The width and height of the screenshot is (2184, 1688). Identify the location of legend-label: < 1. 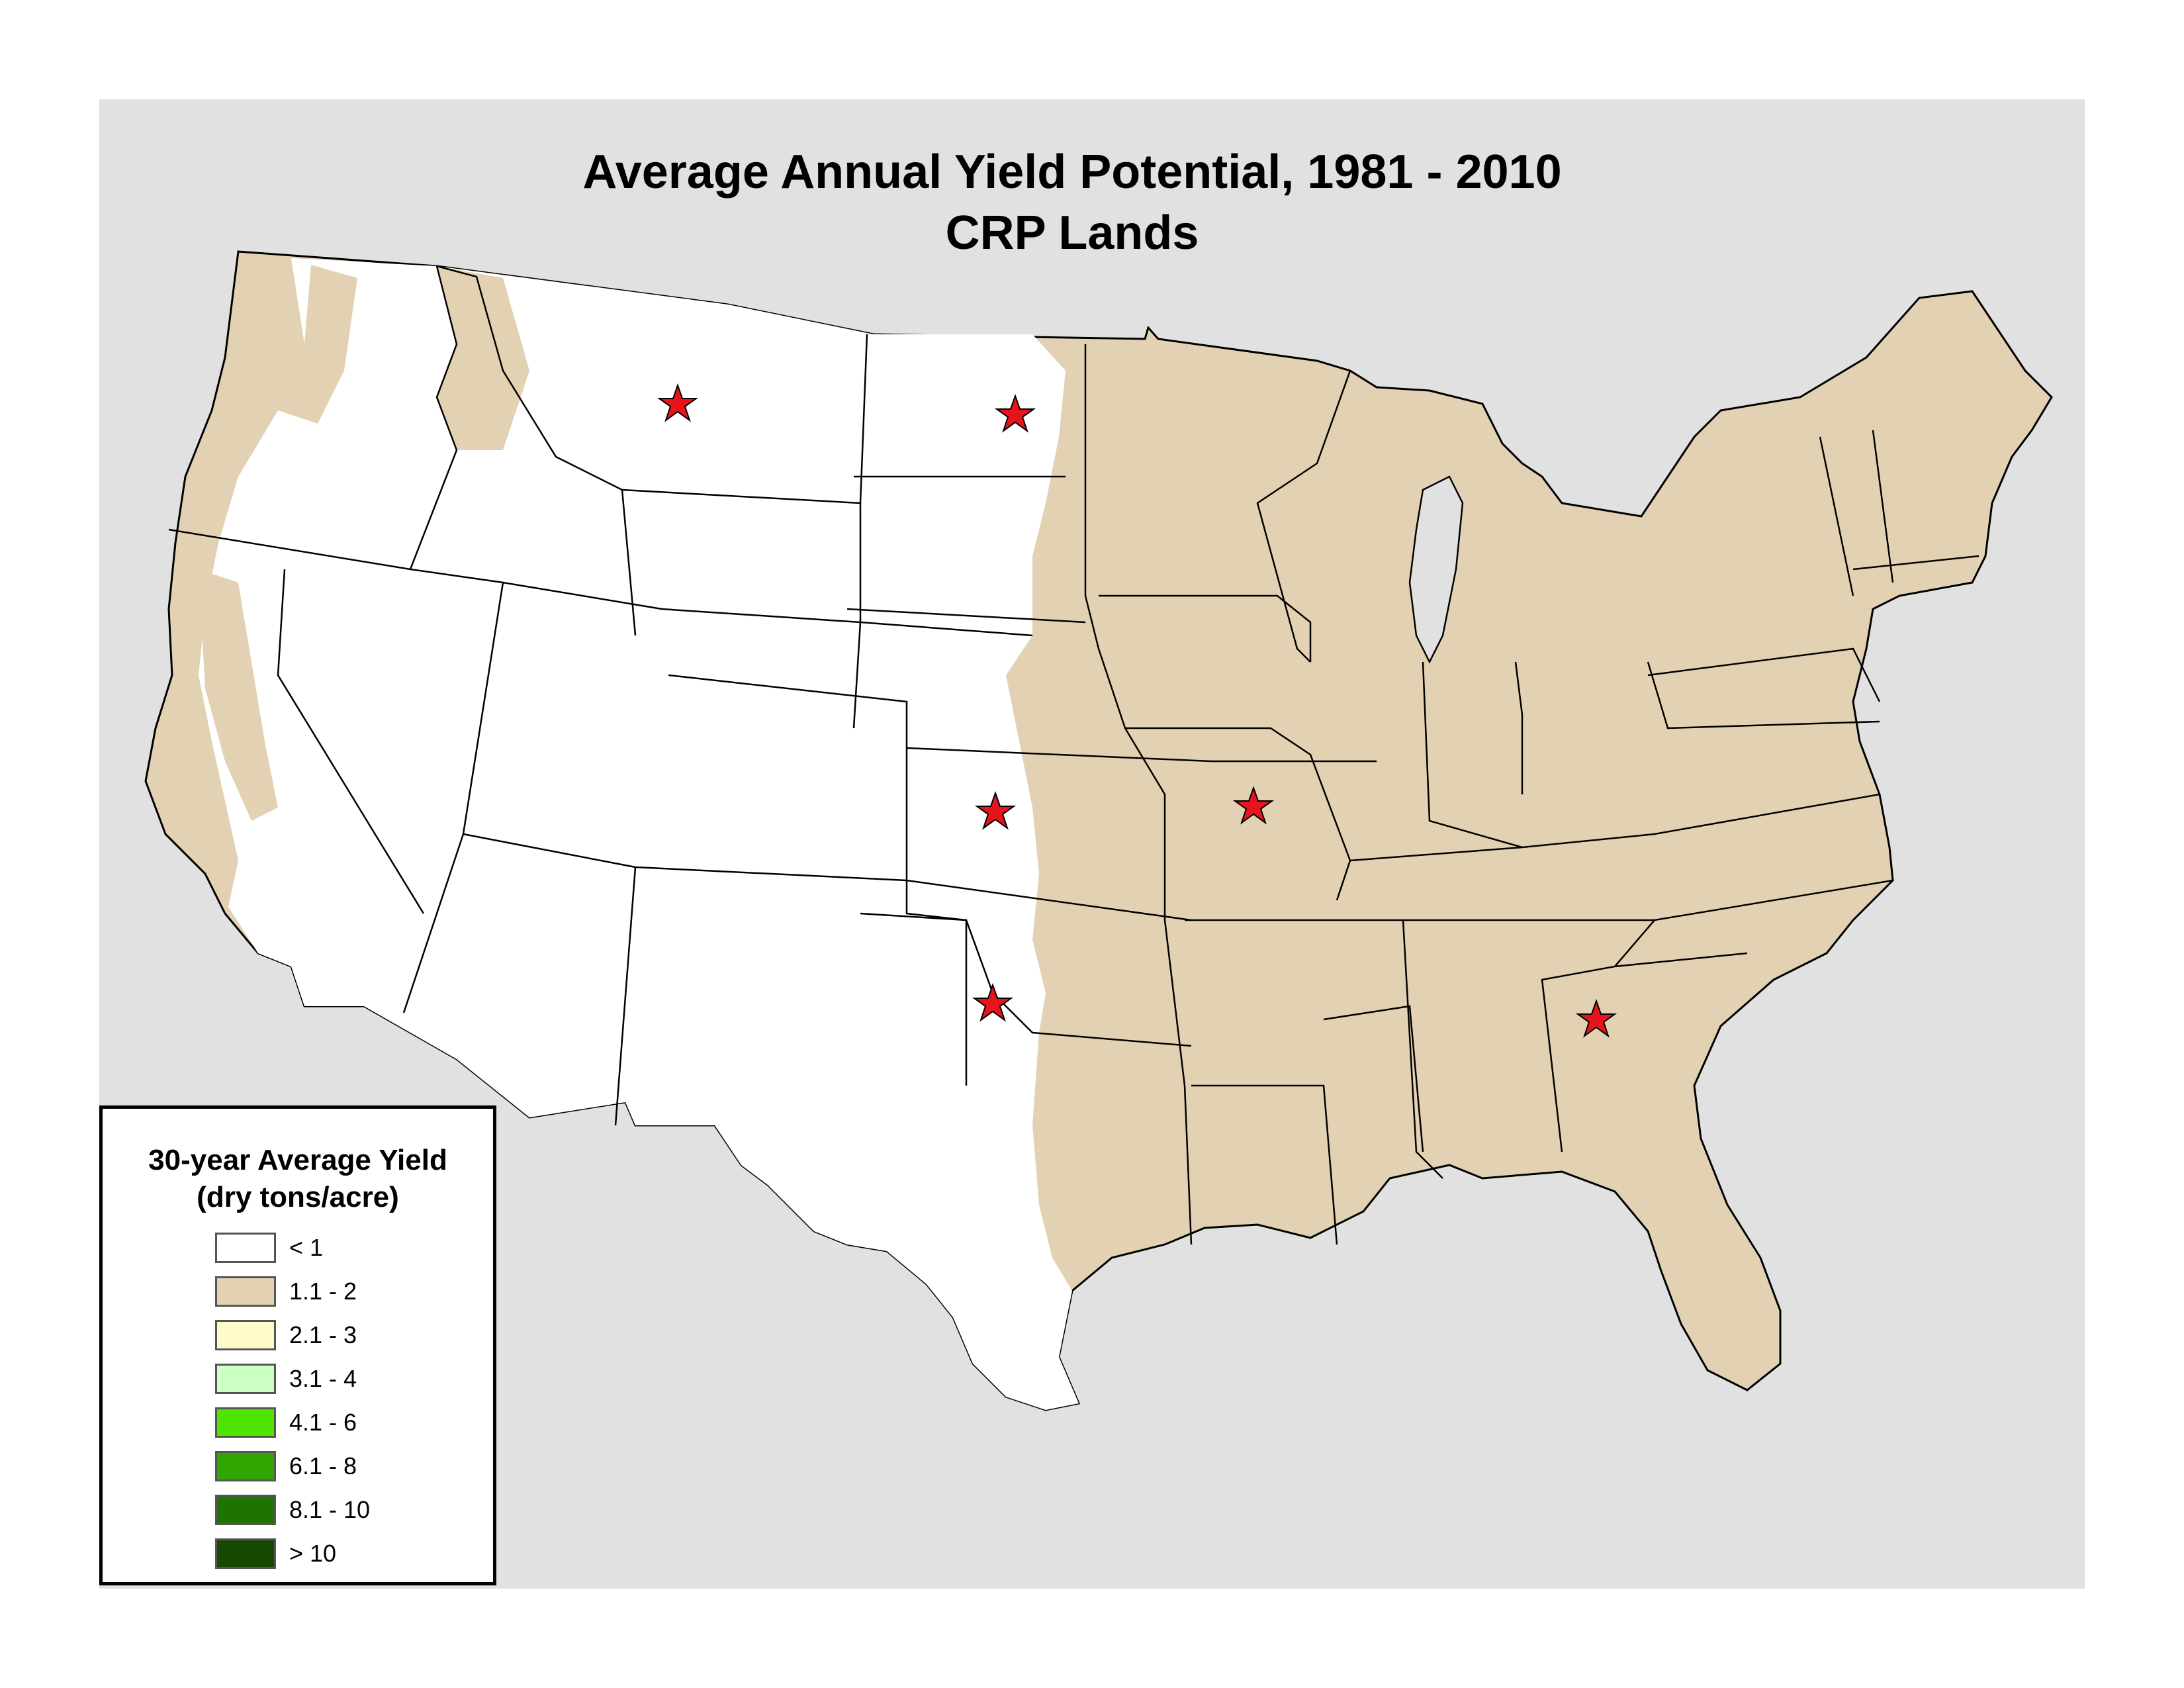
(306, 1247).